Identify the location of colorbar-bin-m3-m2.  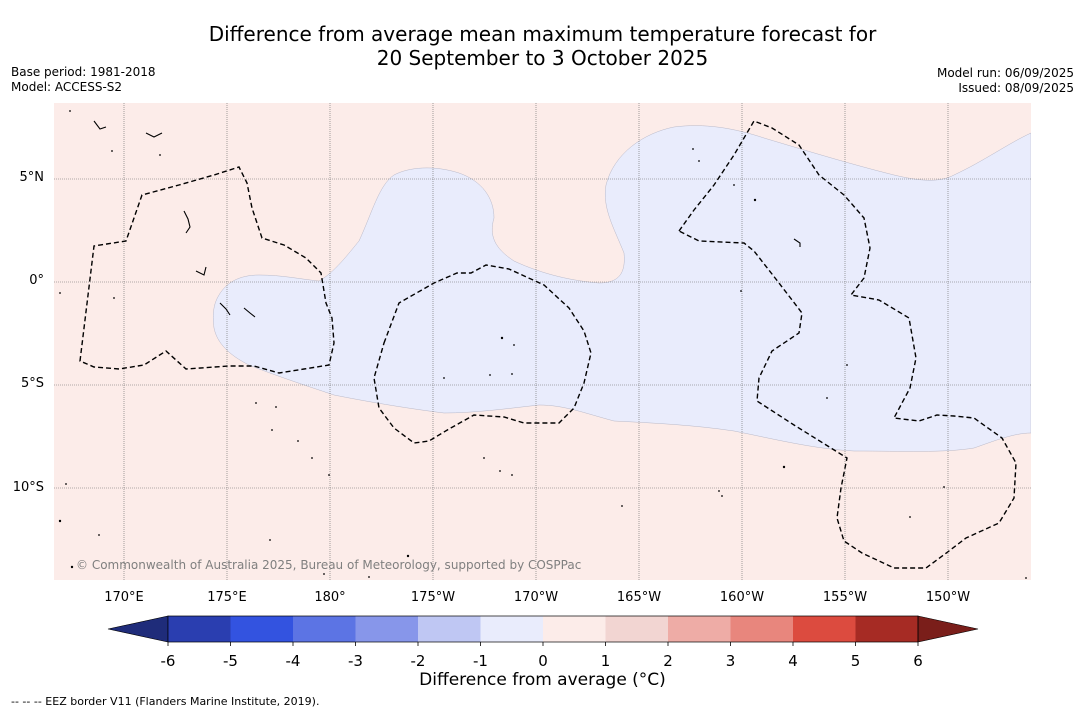
(386, 629).